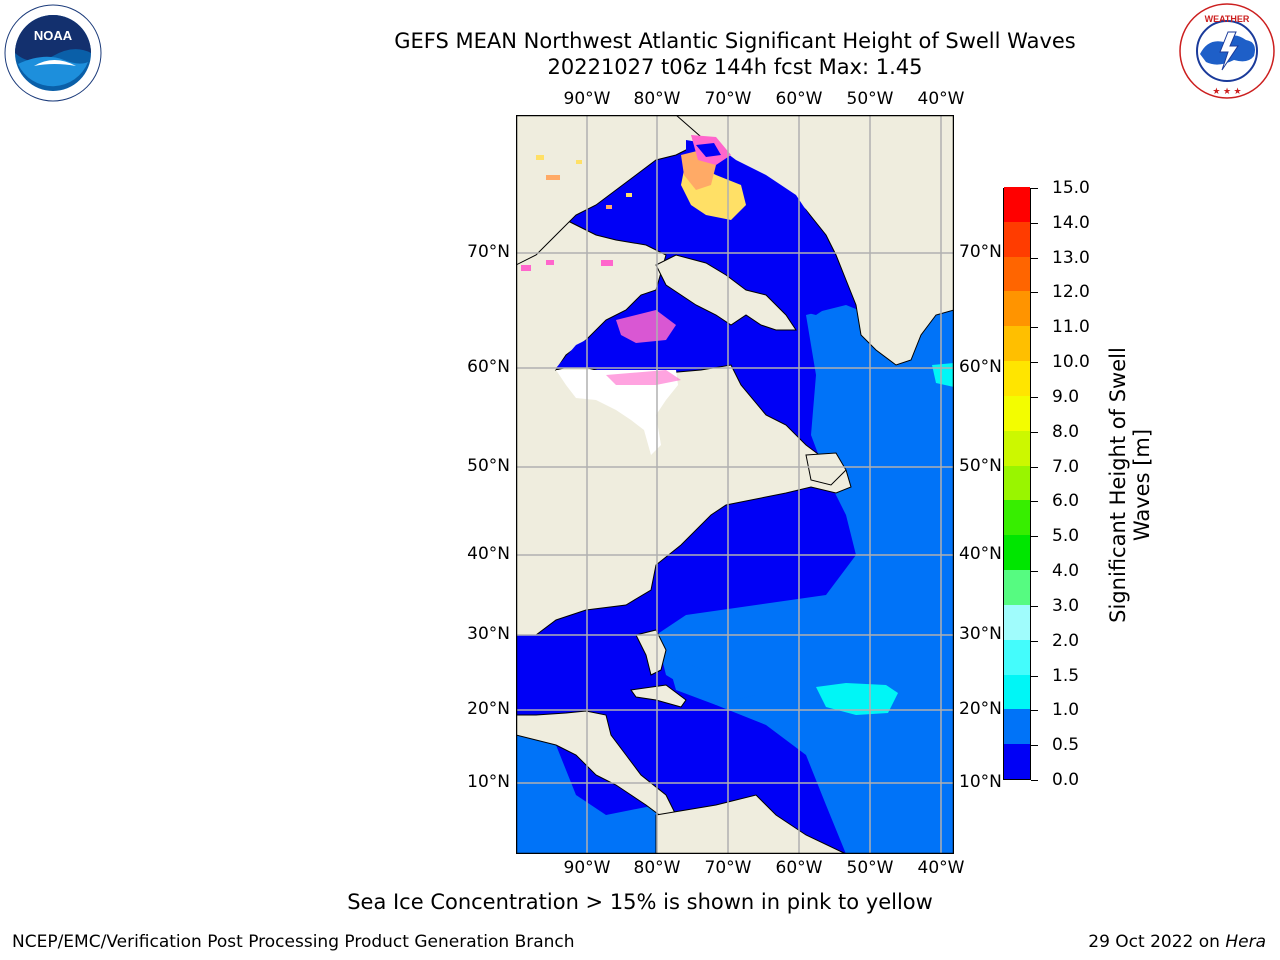 The height and width of the screenshot is (960, 1280). What do you see at coordinates (1066, 431) in the screenshot?
I see `colorbar-tick-label: 8.0` at bounding box center [1066, 431].